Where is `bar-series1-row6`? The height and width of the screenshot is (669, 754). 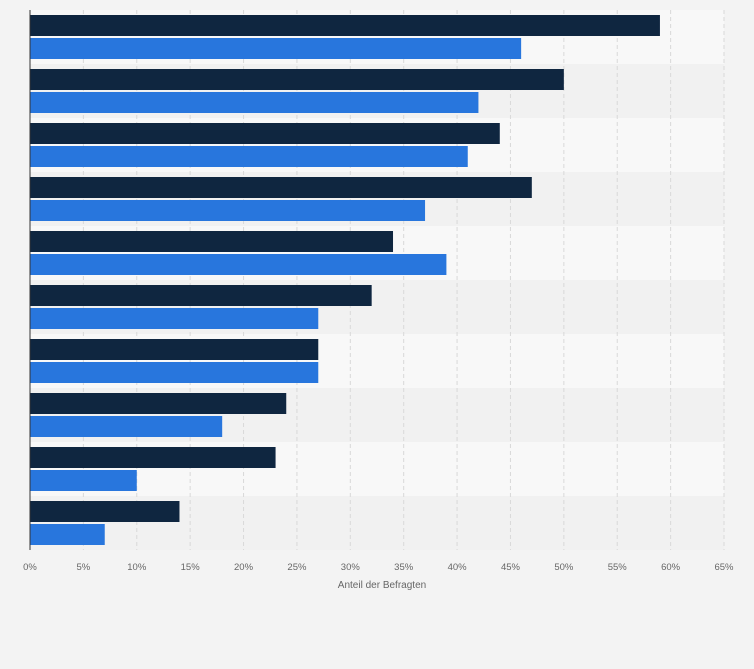
bar-series1-row6 is located at coordinates (201, 295).